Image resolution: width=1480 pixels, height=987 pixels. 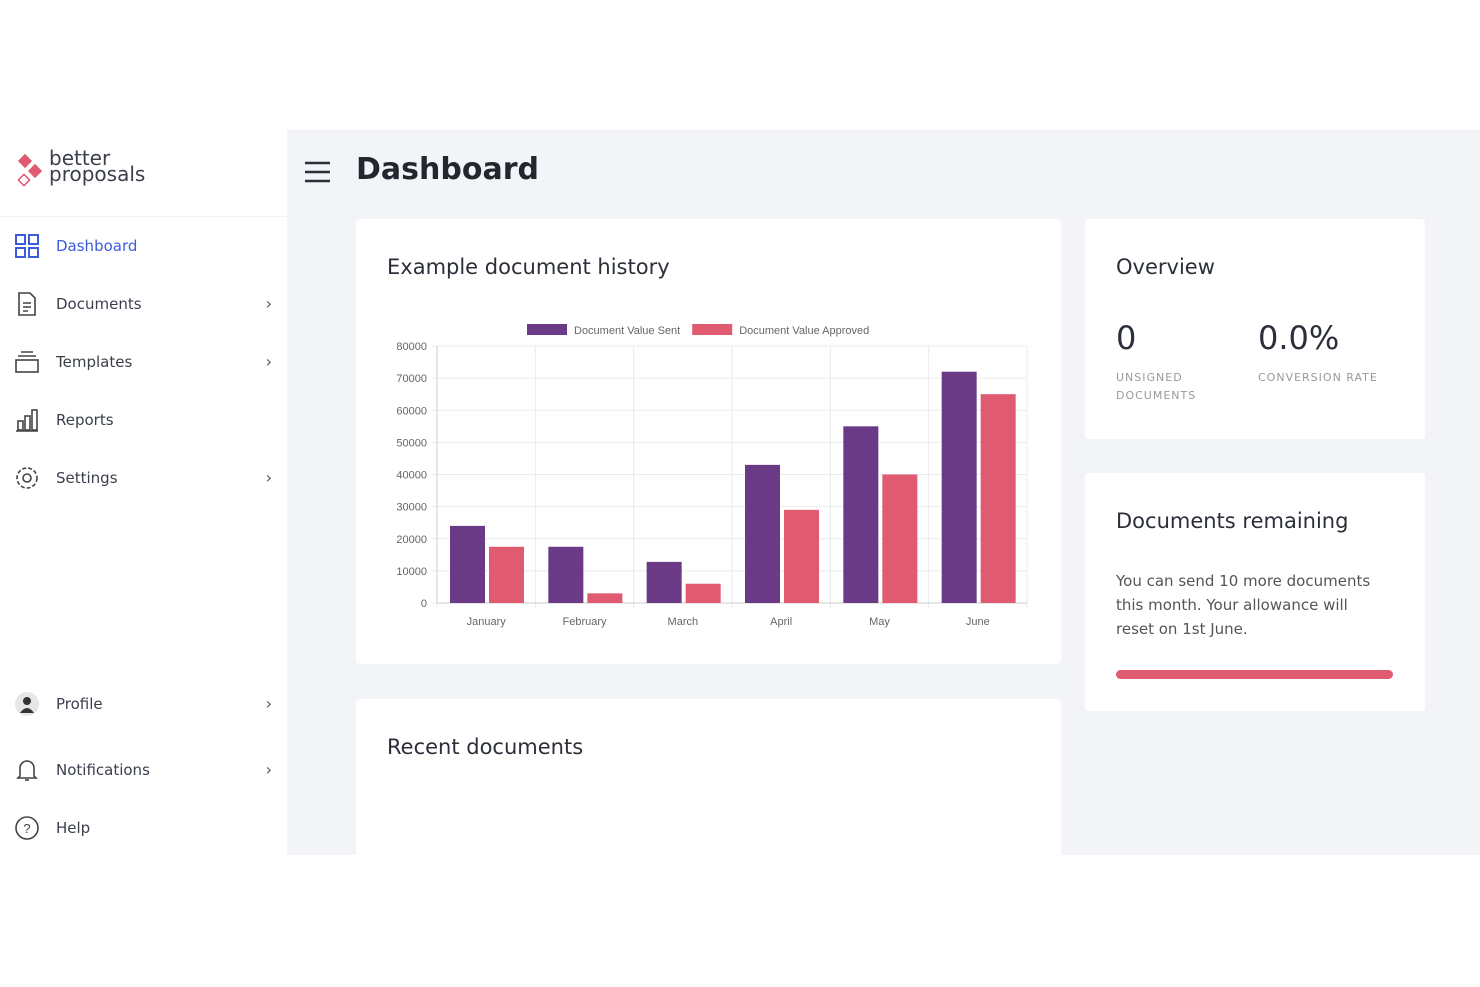 What do you see at coordinates (145, 828) in the screenshot?
I see `nav-item: ? Help` at bounding box center [145, 828].